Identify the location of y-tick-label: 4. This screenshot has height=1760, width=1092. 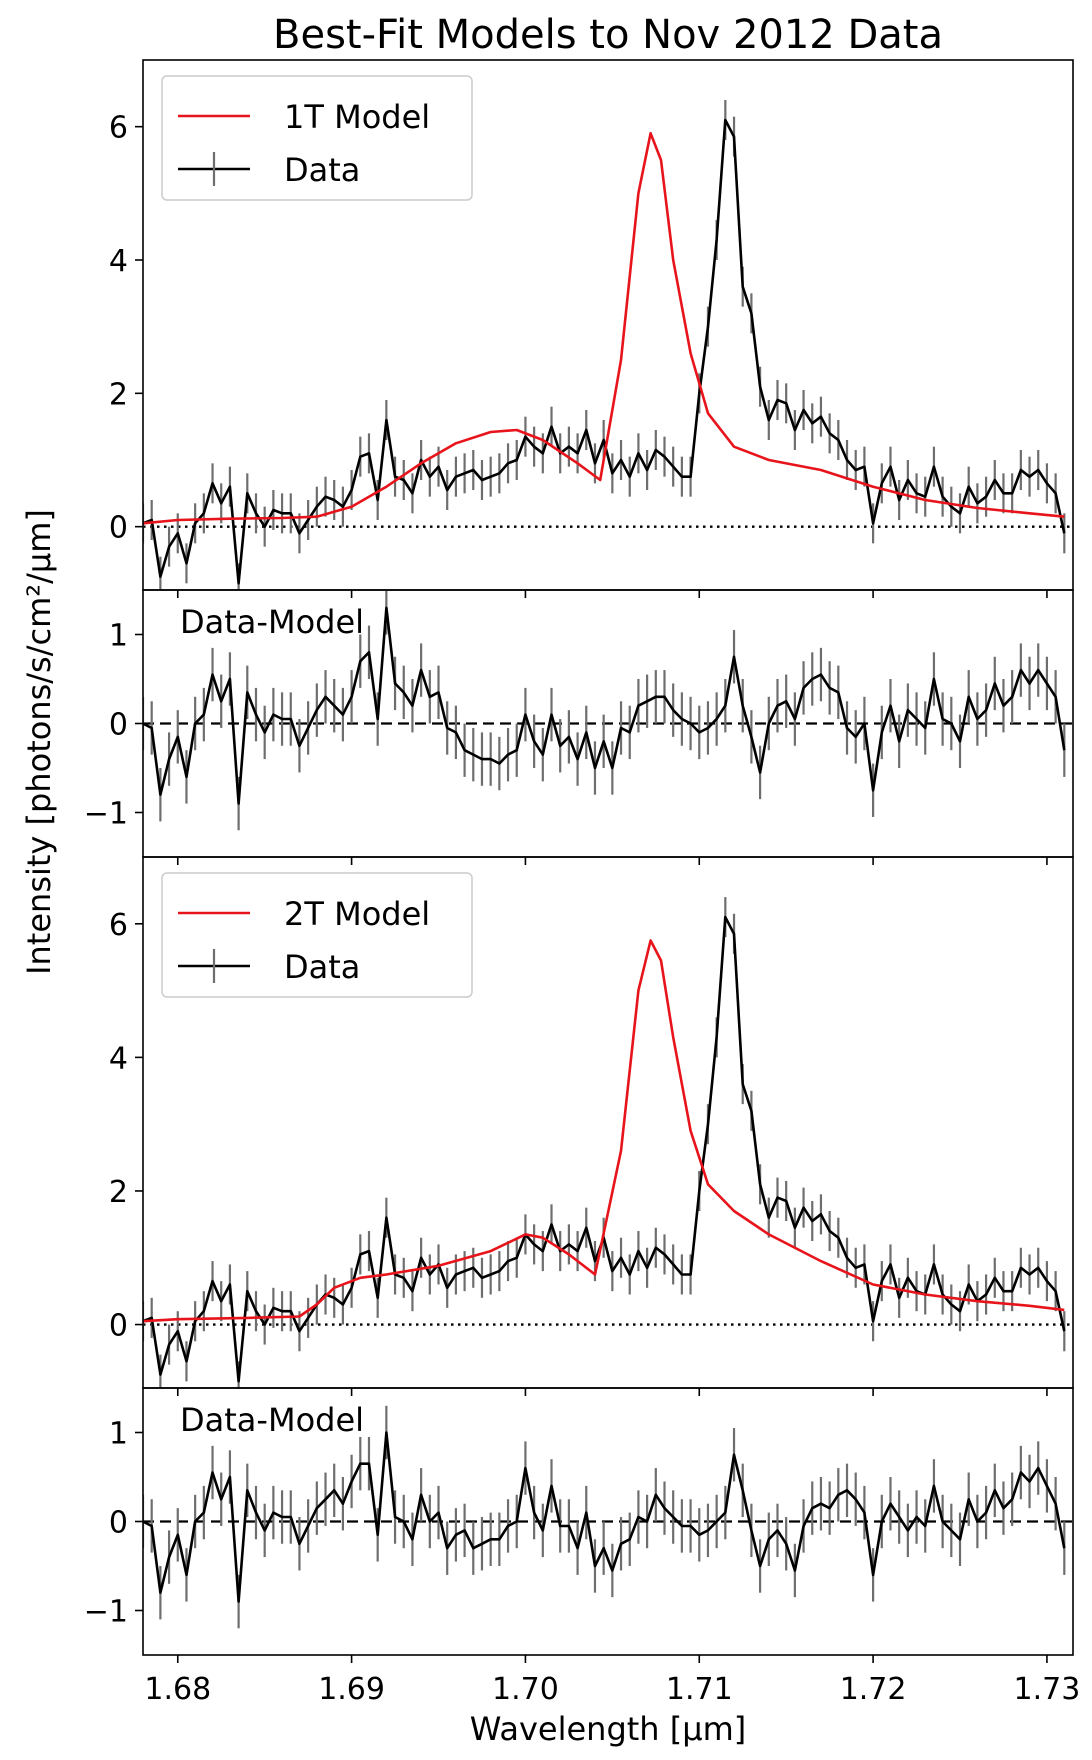
(118, 261).